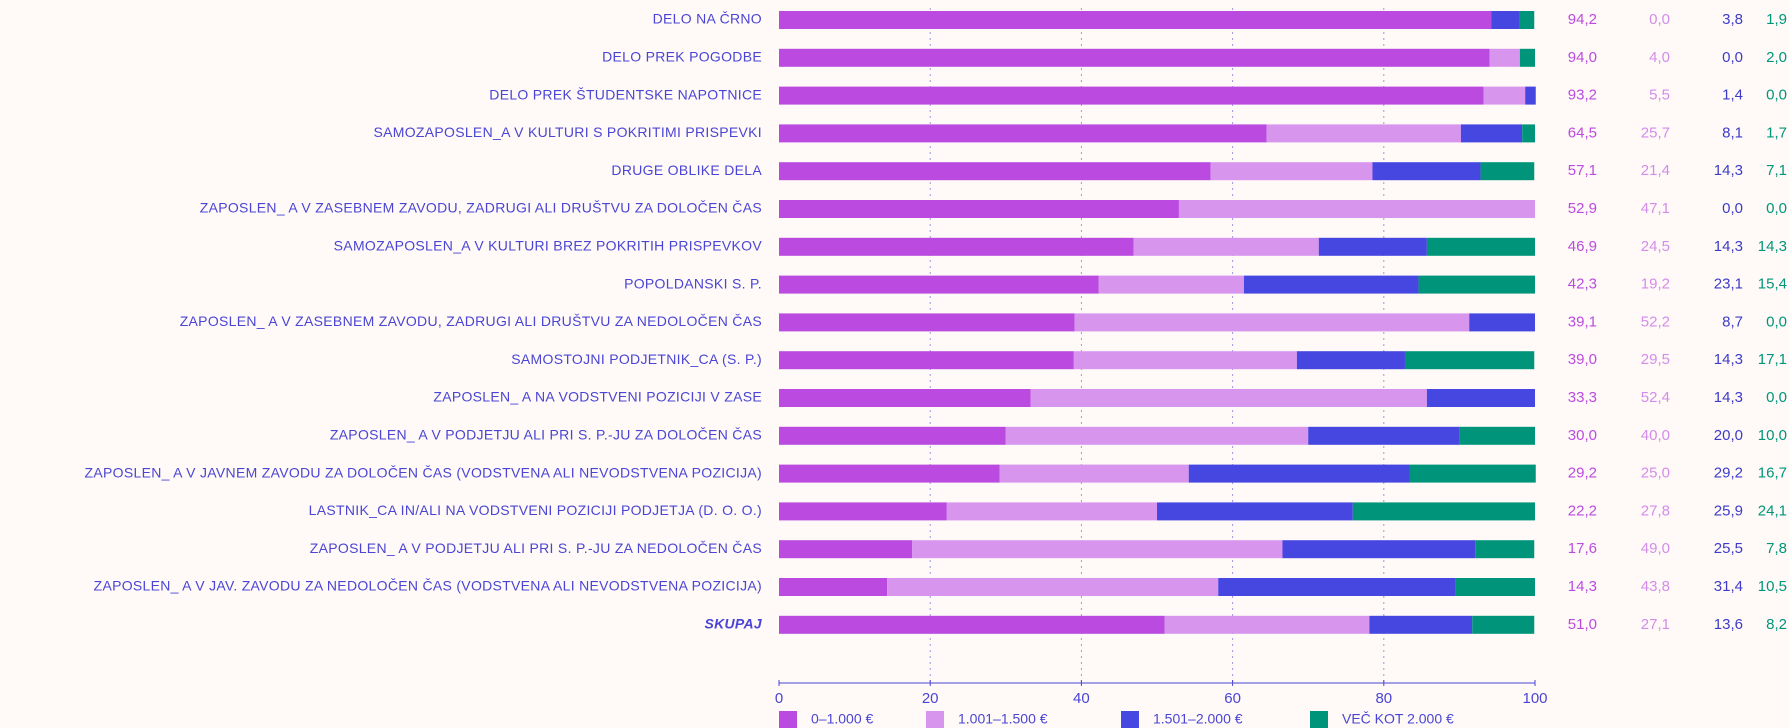 This screenshot has width=1789, height=728. What do you see at coordinates (1655, 624) in the screenshot?
I see `value-label: 27,1` at bounding box center [1655, 624].